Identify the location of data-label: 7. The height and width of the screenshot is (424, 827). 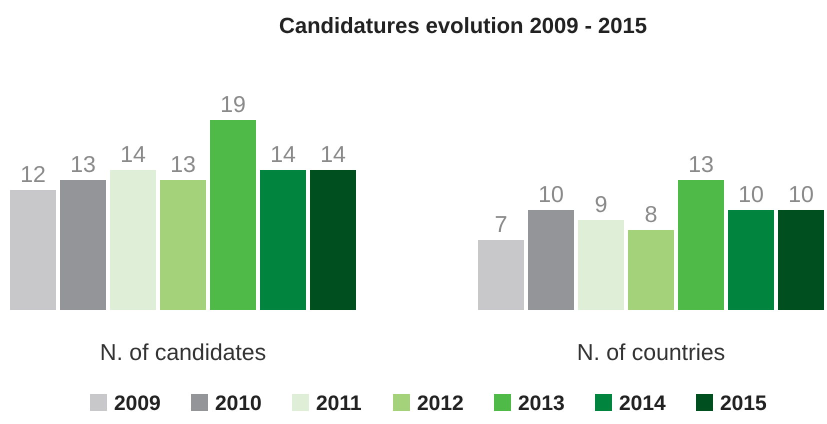
(501, 224).